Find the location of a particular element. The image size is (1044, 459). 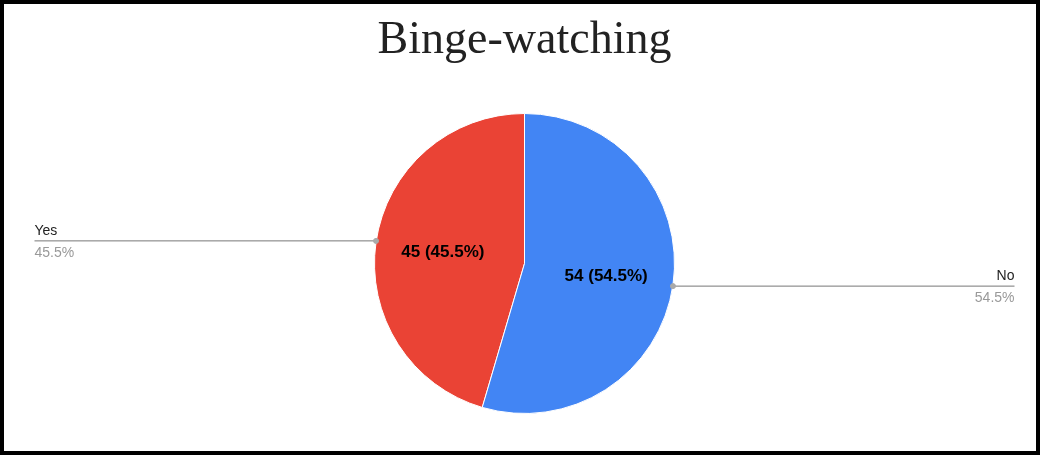

data-label: 45 (45.5%) is located at coordinates (443, 251).